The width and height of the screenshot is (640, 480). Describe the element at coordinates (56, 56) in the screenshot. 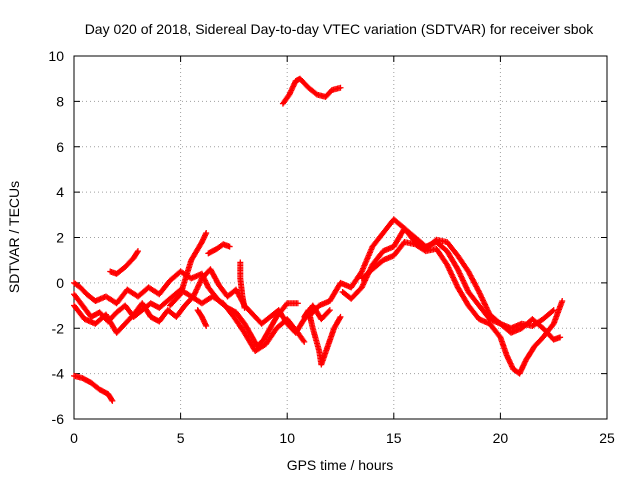

I see `y-tick-label: 10` at that location.